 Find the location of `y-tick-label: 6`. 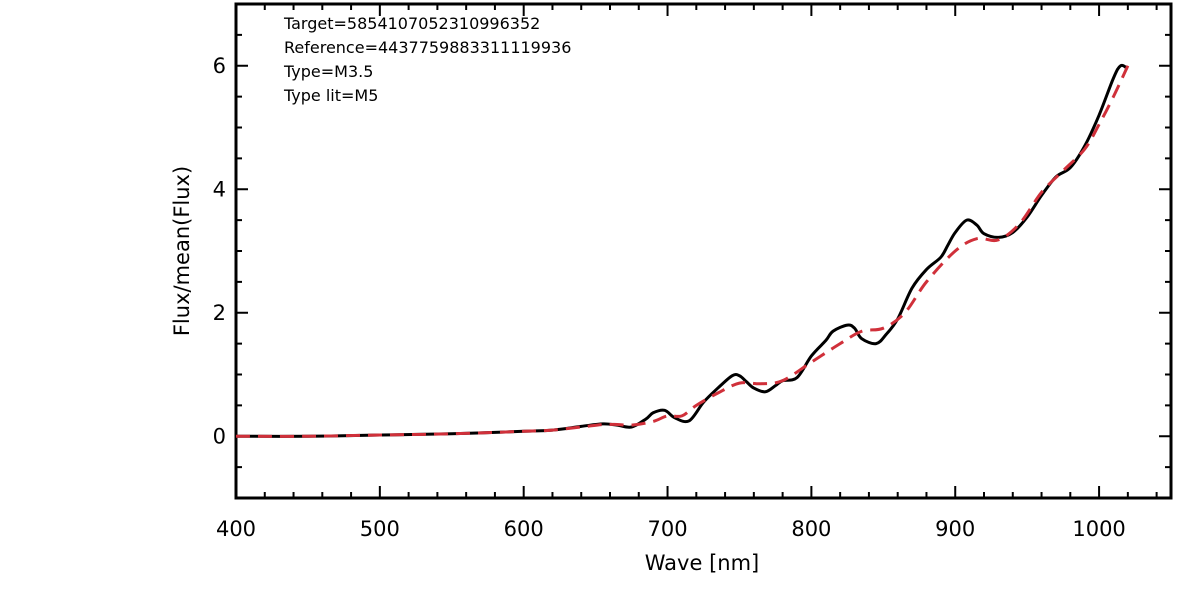

y-tick-label: 6 is located at coordinates (219, 66).